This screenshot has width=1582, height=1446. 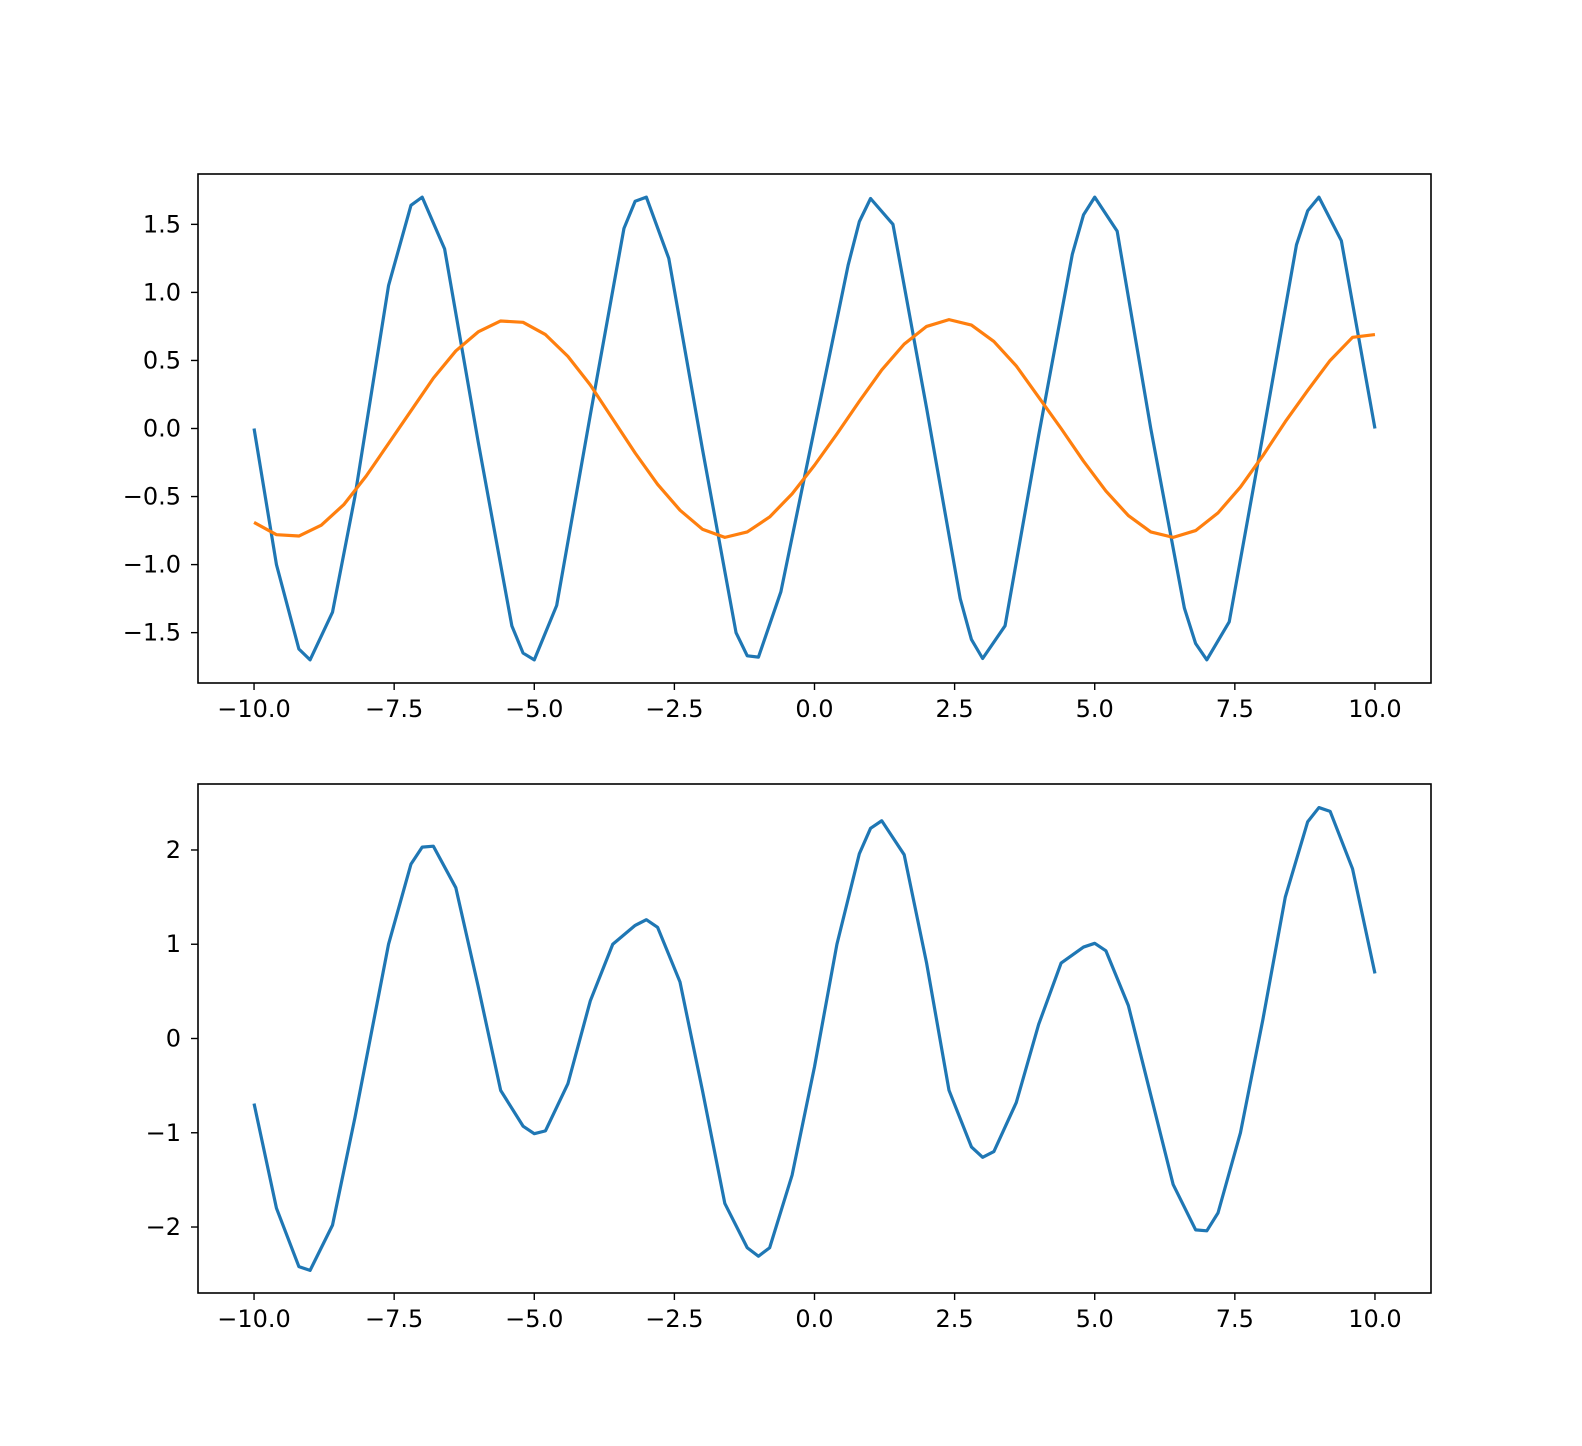 I want to click on y-tick-label: 0.0, so click(x=162, y=429).